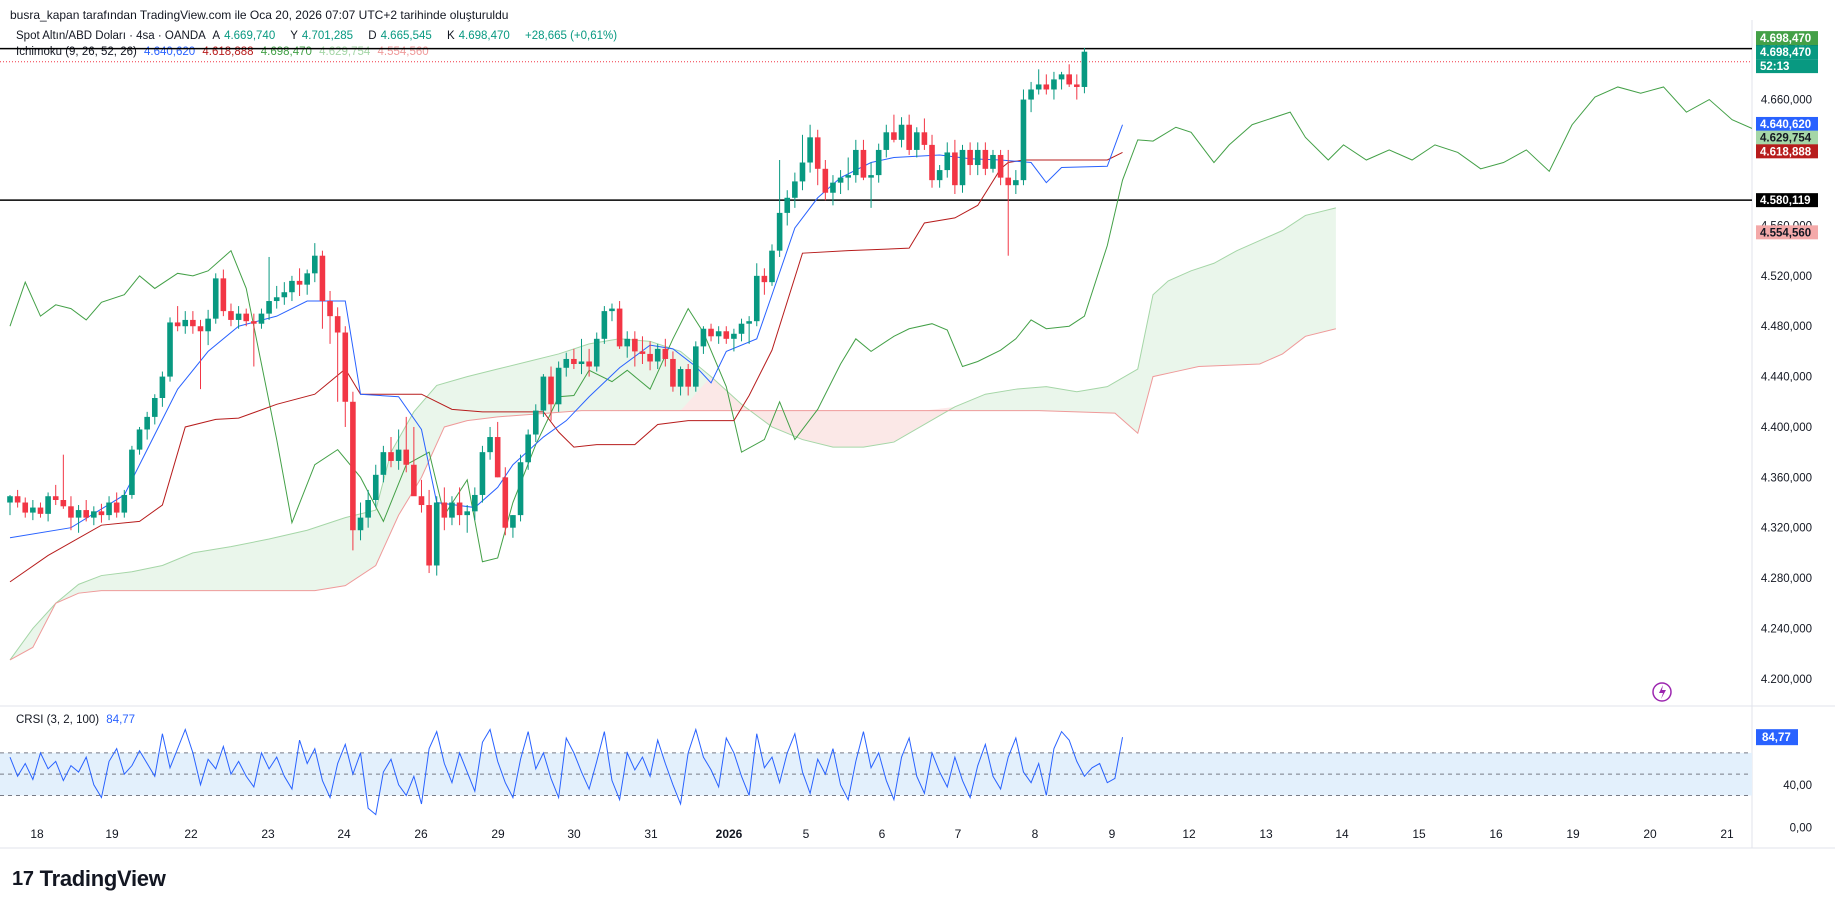  I want to click on time-axis-label: 29, so click(498, 834).